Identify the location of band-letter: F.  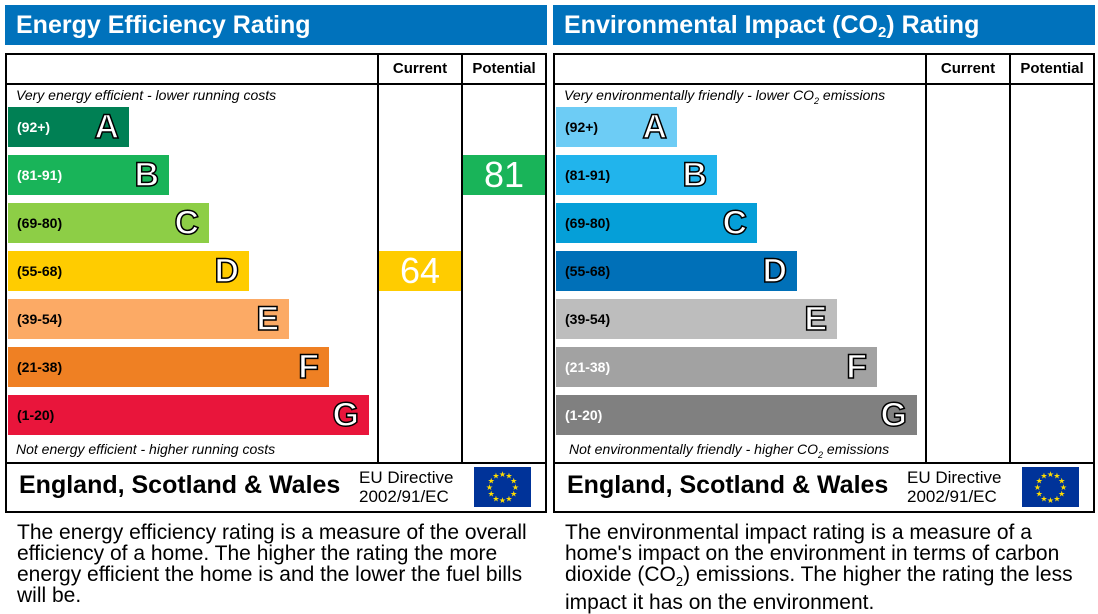
(308, 367).